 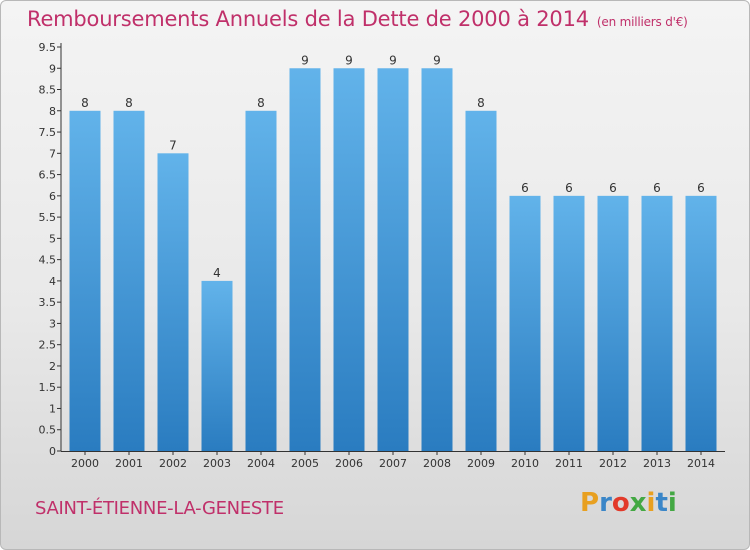 I want to click on y-tick-label: 9.5, so click(x=48, y=47).